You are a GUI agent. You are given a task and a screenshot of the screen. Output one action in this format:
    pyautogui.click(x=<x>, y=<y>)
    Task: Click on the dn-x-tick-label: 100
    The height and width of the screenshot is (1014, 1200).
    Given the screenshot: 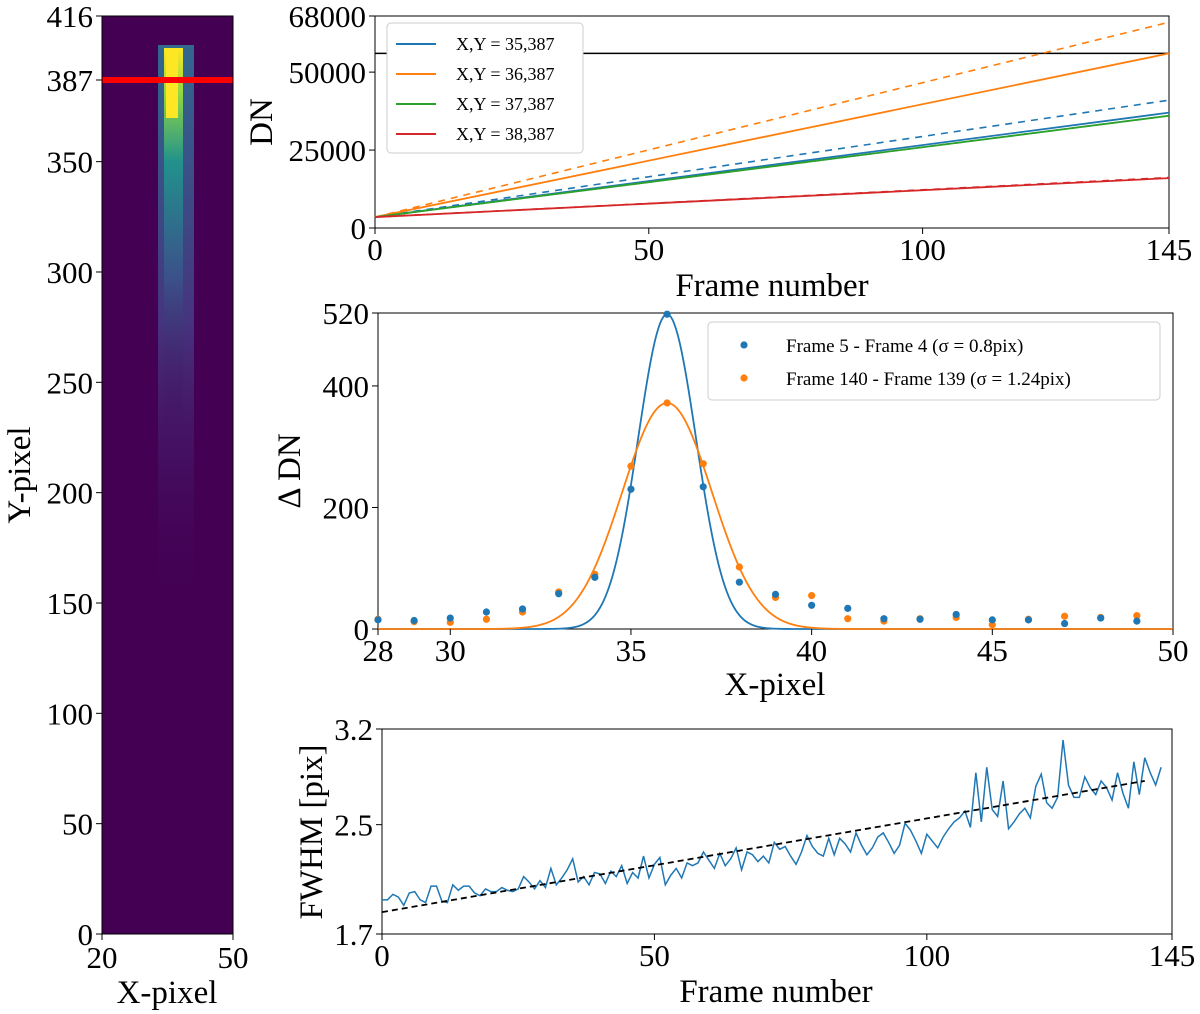 What is the action you would take?
    pyautogui.click(x=922, y=249)
    